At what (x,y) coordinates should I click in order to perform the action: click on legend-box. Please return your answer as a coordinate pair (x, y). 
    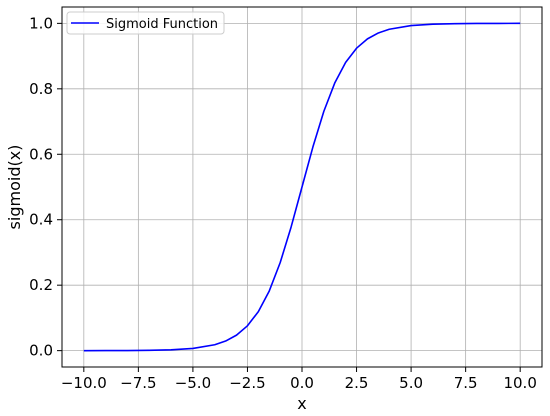
    Looking at the image, I should click on (145, 23).